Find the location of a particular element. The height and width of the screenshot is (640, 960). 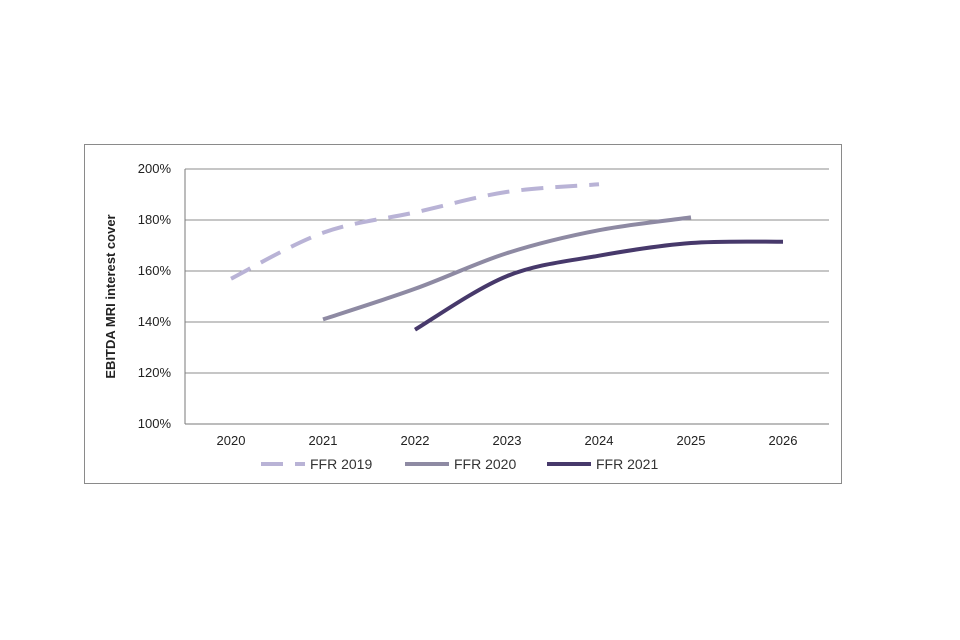

y-tick-label: 160% is located at coordinates (155, 270).